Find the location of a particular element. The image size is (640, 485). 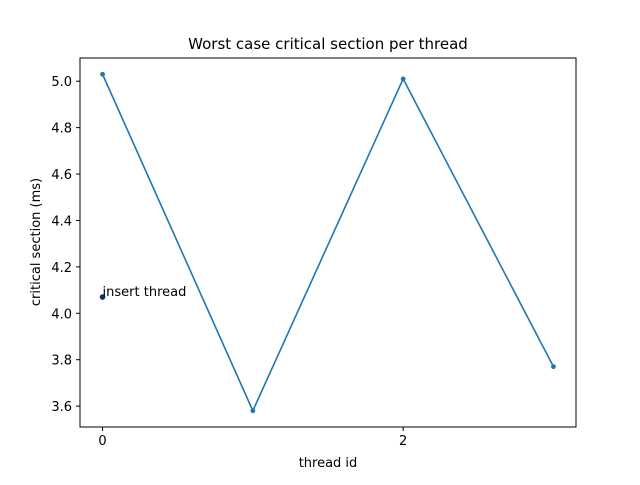

y-tick-label: 3.6 is located at coordinates (61, 407).